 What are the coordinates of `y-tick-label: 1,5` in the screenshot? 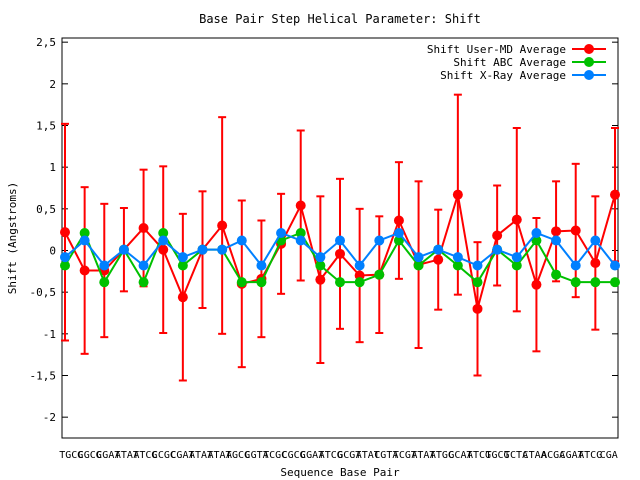 It's located at (46, 126).